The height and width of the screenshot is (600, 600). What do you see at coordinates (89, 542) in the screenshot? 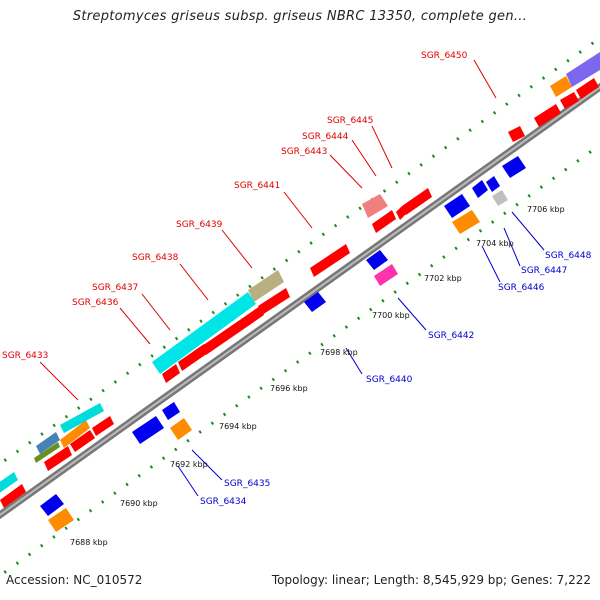
I see `tick-label-7688: 7688 kbp` at bounding box center [89, 542].